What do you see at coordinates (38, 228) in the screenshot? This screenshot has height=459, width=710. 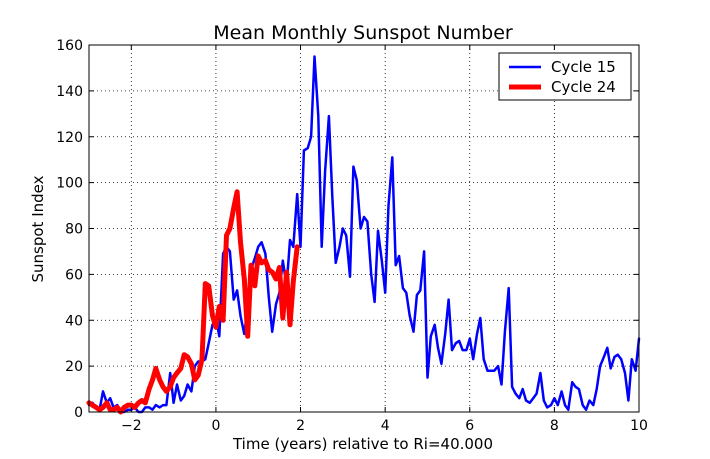 I see `y-axis-label: Sunspot Index` at bounding box center [38, 228].